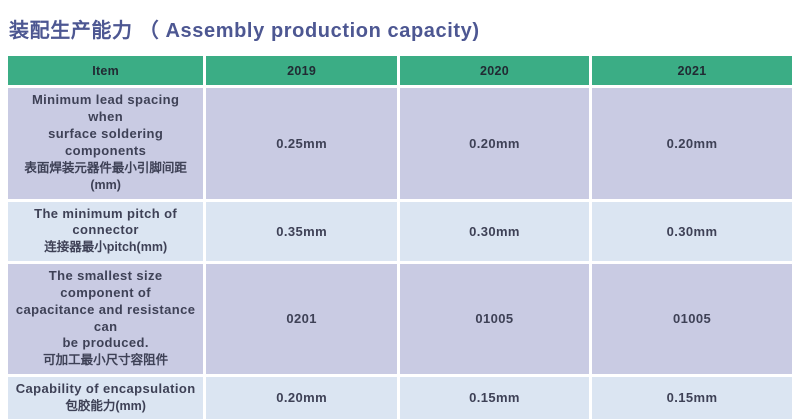 This screenshot has height=419, width=800. Describe the element at coordinates (105, 176) in the screenshot. I see `item-label-cn: 表面焊装元器件最小引脚间距(mm)` at that location.